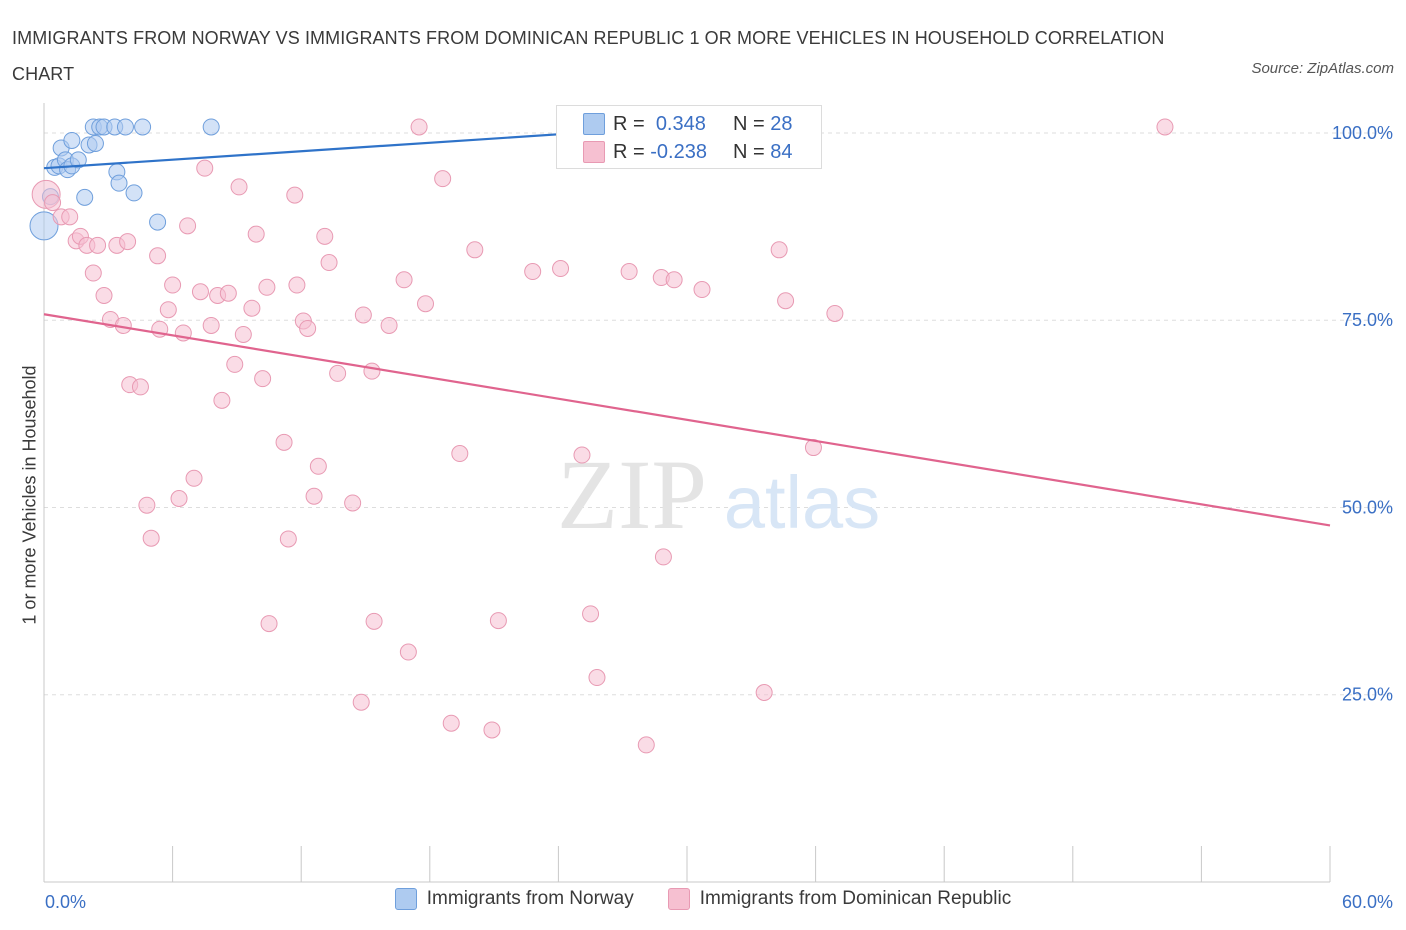  I want to click on legend-swatch-dominican, so click(678, 899).